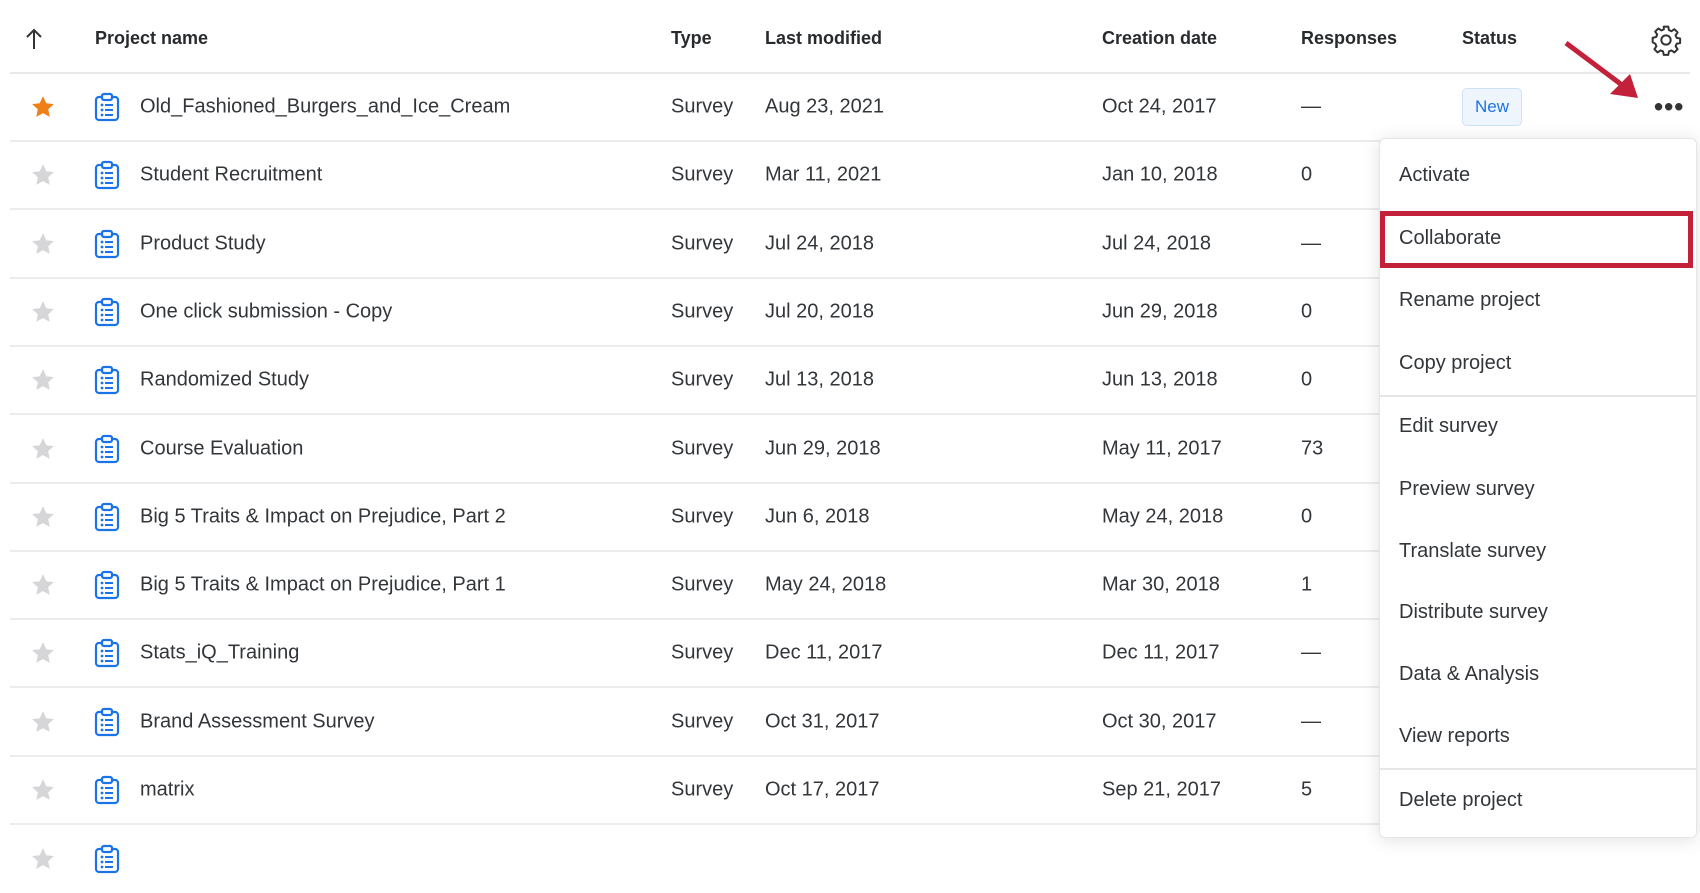 This screenshot has height=893, width=1700. Describe the element at coordinates (1492, 107) in the screenshot. I see `status-badge: New` at that location.